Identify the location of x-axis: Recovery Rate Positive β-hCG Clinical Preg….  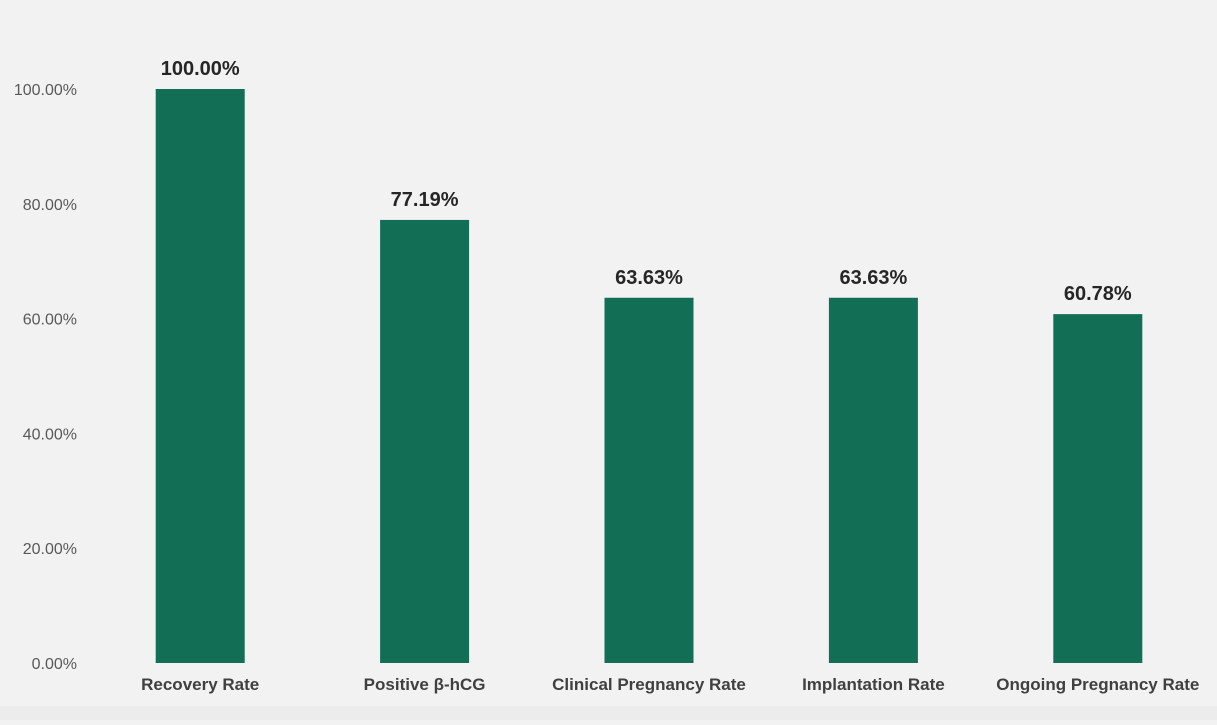
(670, 684).